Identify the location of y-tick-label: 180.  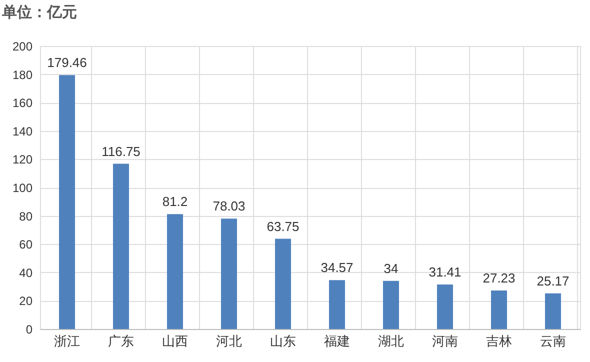
(22, 75).